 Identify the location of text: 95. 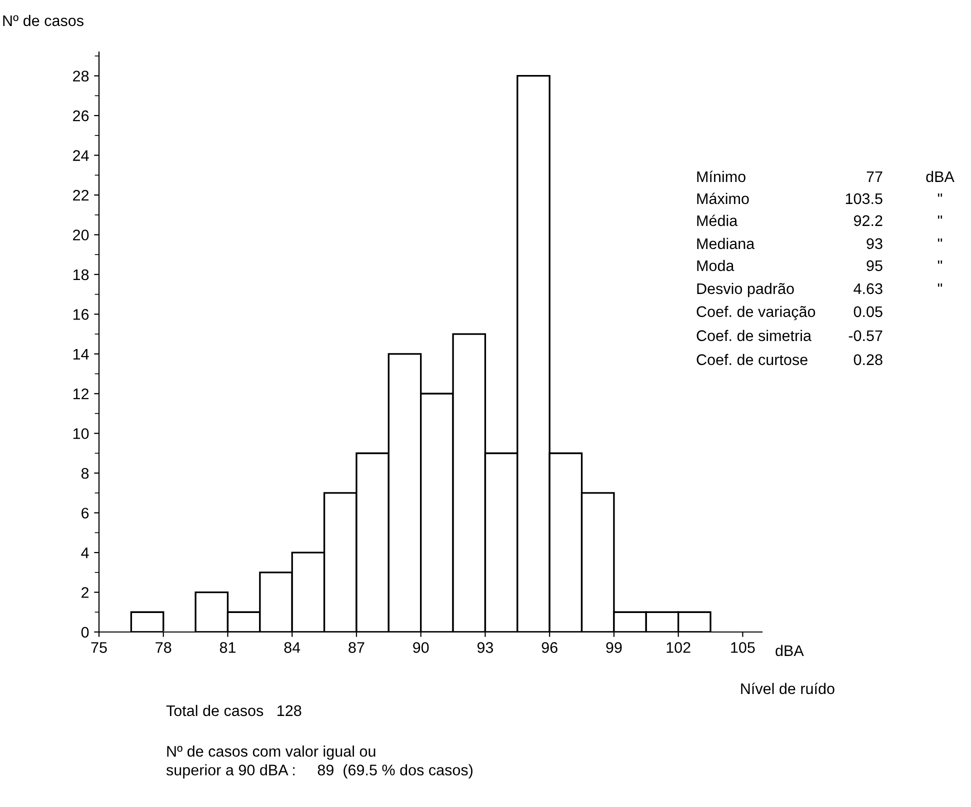
(874, 266).